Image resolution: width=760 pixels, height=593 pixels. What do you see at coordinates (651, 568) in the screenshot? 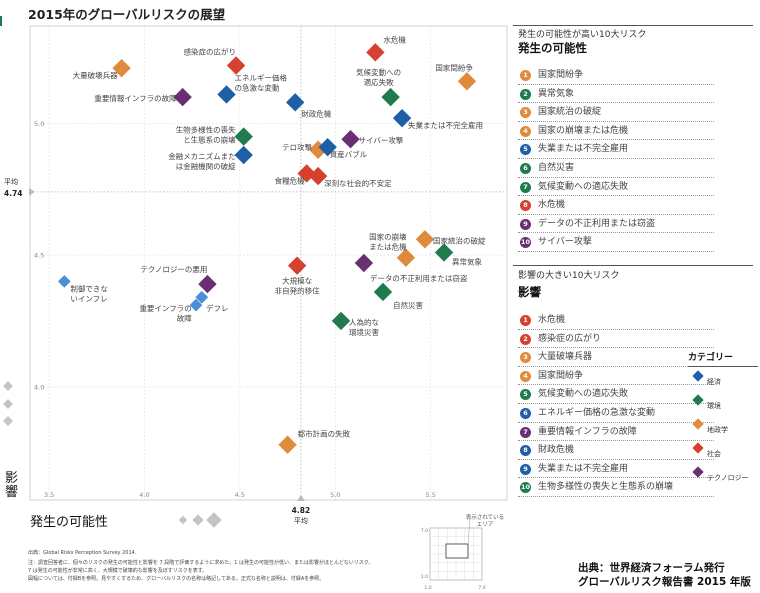
I see `source-line-1: 出典：世界経済フォーラム発行` at bounding box center [651, 568].